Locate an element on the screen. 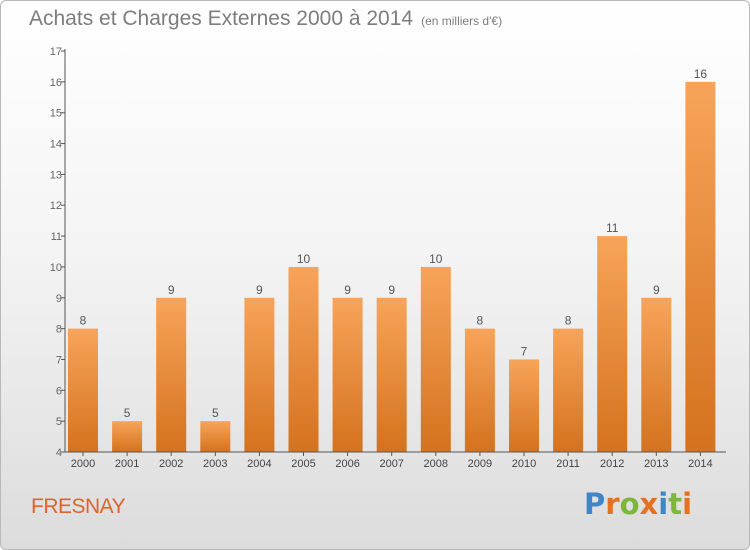 The width and height of the screenshot is (750, 550). y-tick-label: 7 is located at coordinates (59, 360).